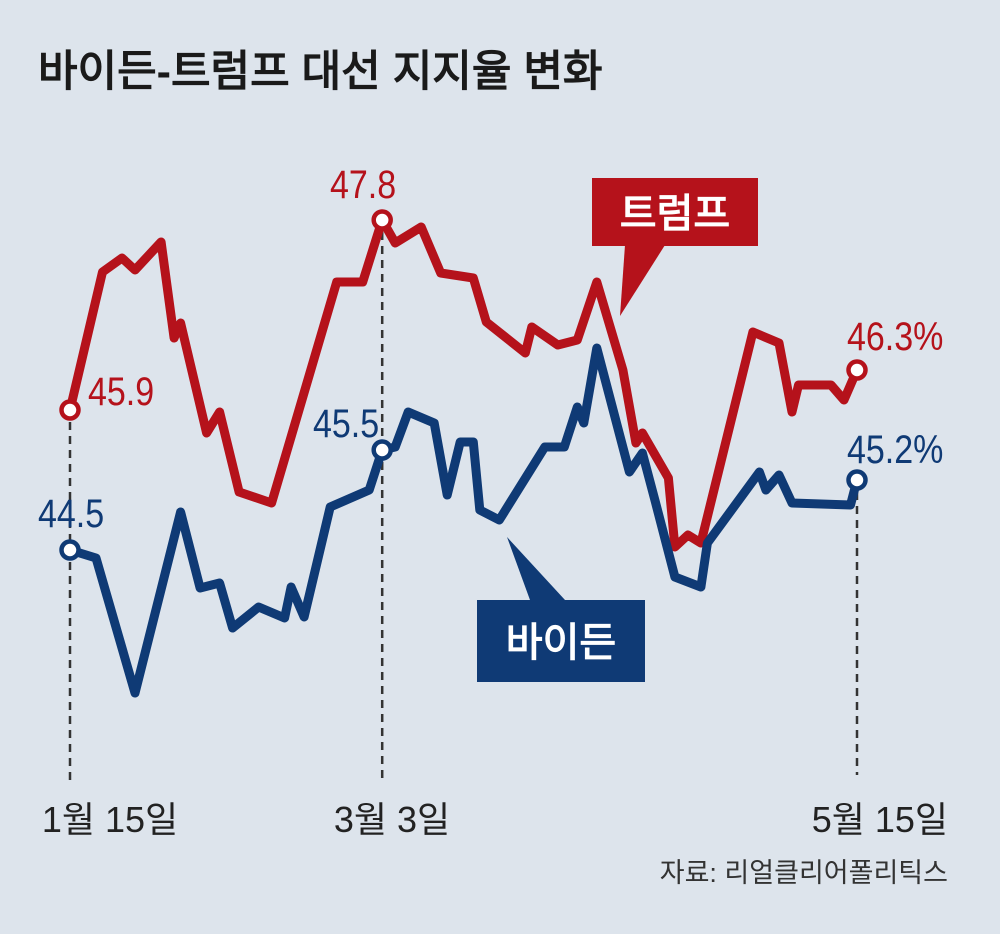  I want to click on biden-legend-label: 바이든, so click(561, 643).